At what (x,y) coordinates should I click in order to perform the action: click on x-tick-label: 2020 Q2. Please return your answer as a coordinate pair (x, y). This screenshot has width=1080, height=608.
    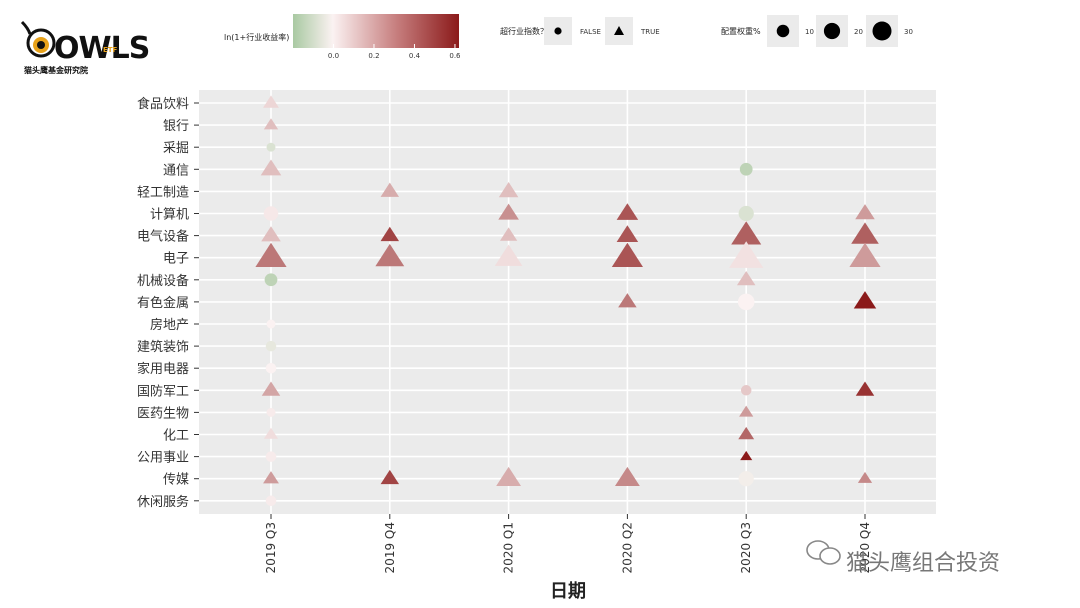
    Looking at the image, I should click on (627, 547).